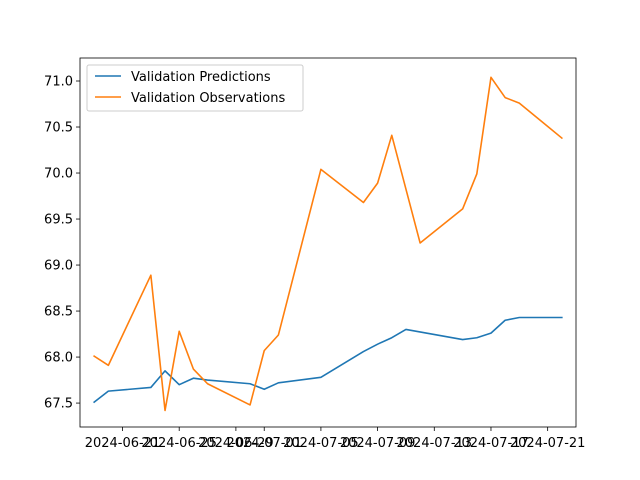 The image size is (640, 480). Describe the element at coordinates (58, 358) in the screenshot. I see `y-tick-label: 68.0` at that location.